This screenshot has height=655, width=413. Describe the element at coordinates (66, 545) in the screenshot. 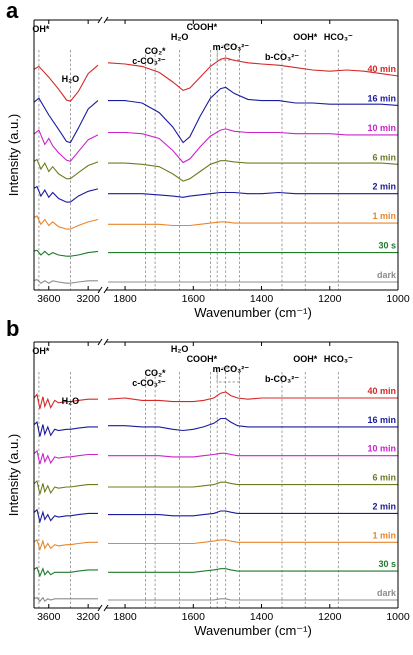

I see `series-line-left-1-min` at that location.